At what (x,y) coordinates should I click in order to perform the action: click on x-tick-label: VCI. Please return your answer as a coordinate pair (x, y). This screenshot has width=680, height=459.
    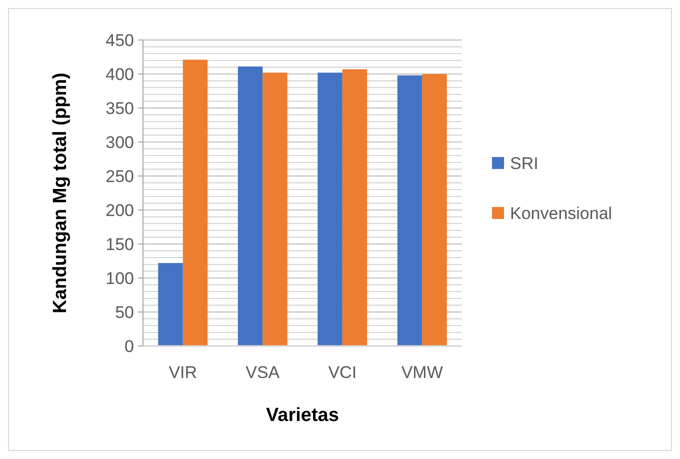
    Looking at the image, I should click on (342, 372).